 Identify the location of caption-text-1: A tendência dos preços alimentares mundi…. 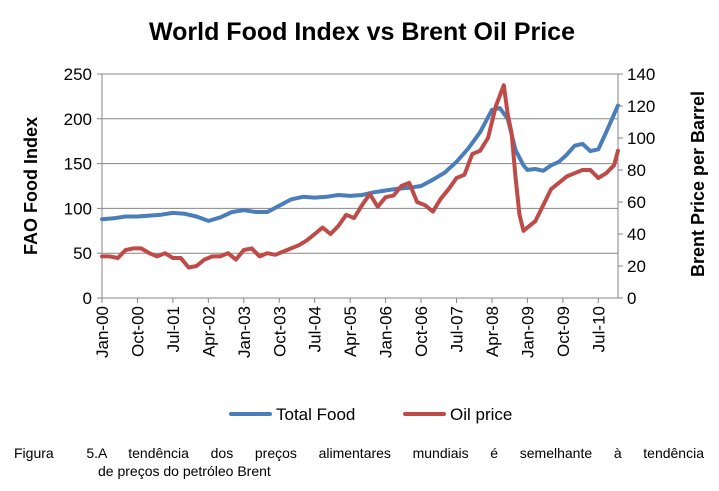
(401, 453).